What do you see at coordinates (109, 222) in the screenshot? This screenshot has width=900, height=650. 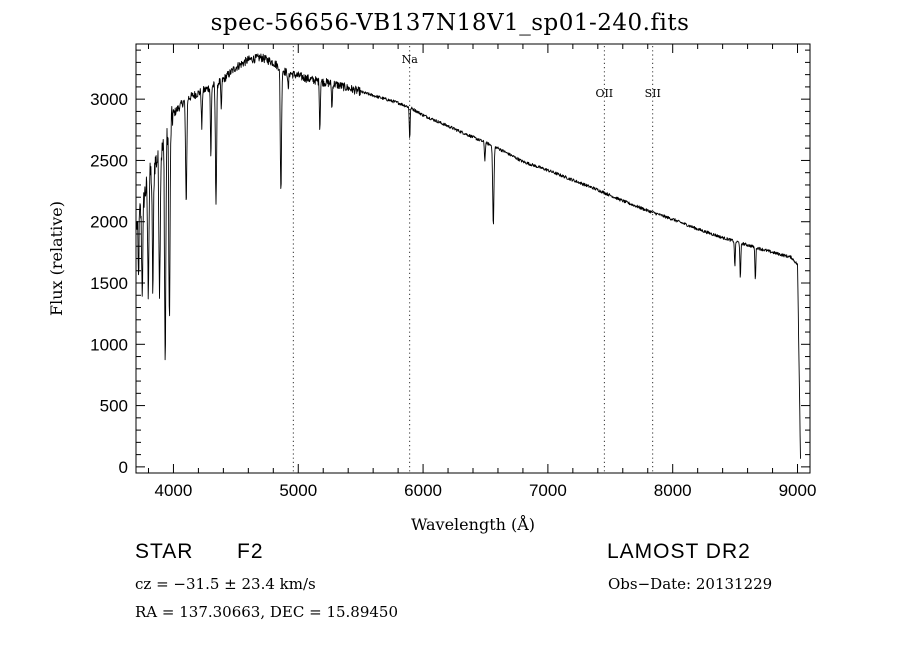 I see `y-tick-label: 2000` at bounding box center [109, 222].